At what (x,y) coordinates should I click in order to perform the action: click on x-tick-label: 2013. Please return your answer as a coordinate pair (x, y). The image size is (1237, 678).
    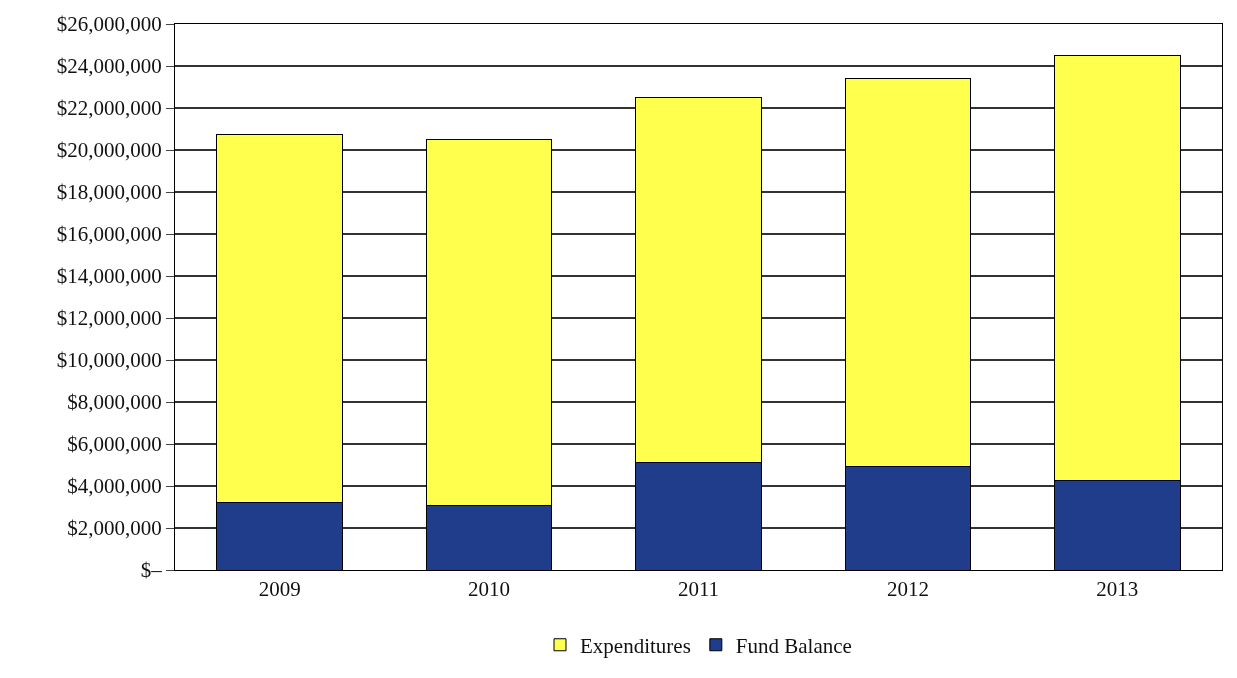
    Looking at the image, I should click on (1117, 589).